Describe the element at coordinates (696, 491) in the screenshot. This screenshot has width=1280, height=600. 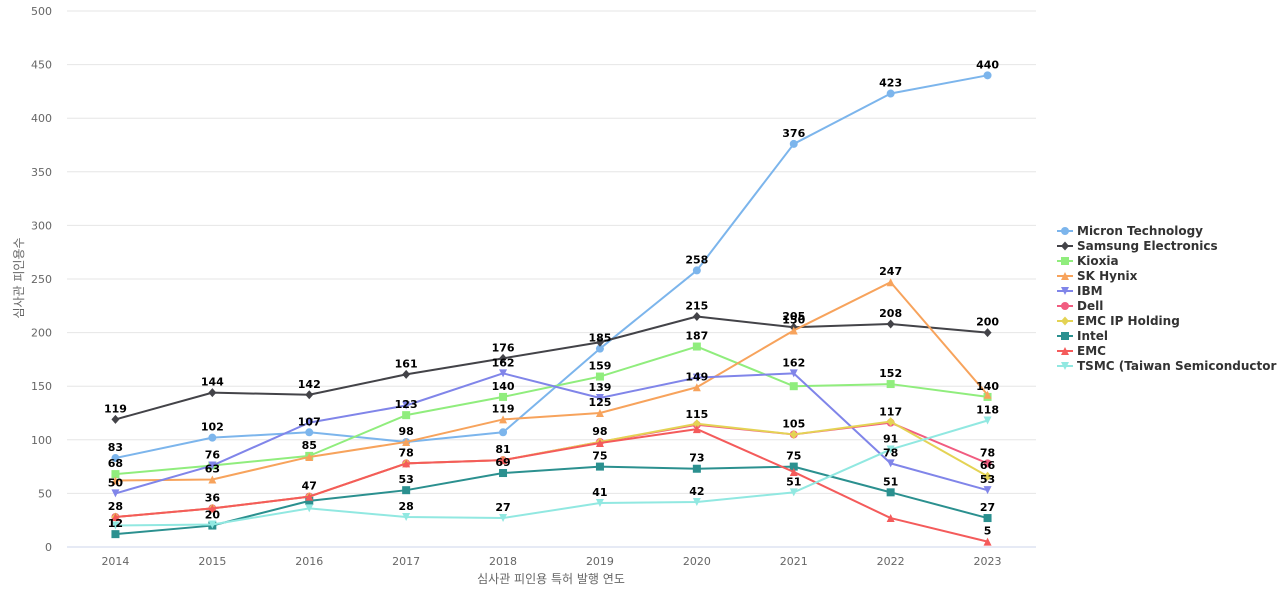
I see `data-label: 42` at that location.